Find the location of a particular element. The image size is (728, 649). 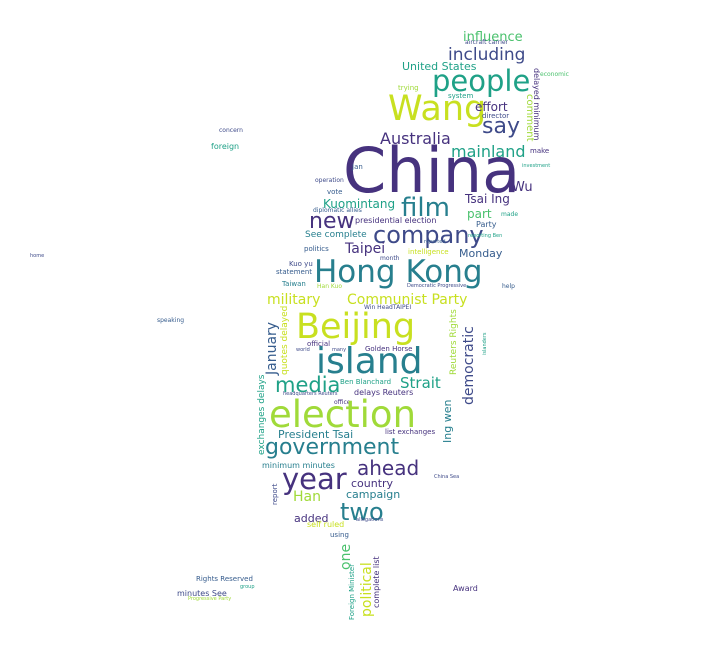

word-aircraft-carrier: aircraft carrier is located at coordinates (487, 42).